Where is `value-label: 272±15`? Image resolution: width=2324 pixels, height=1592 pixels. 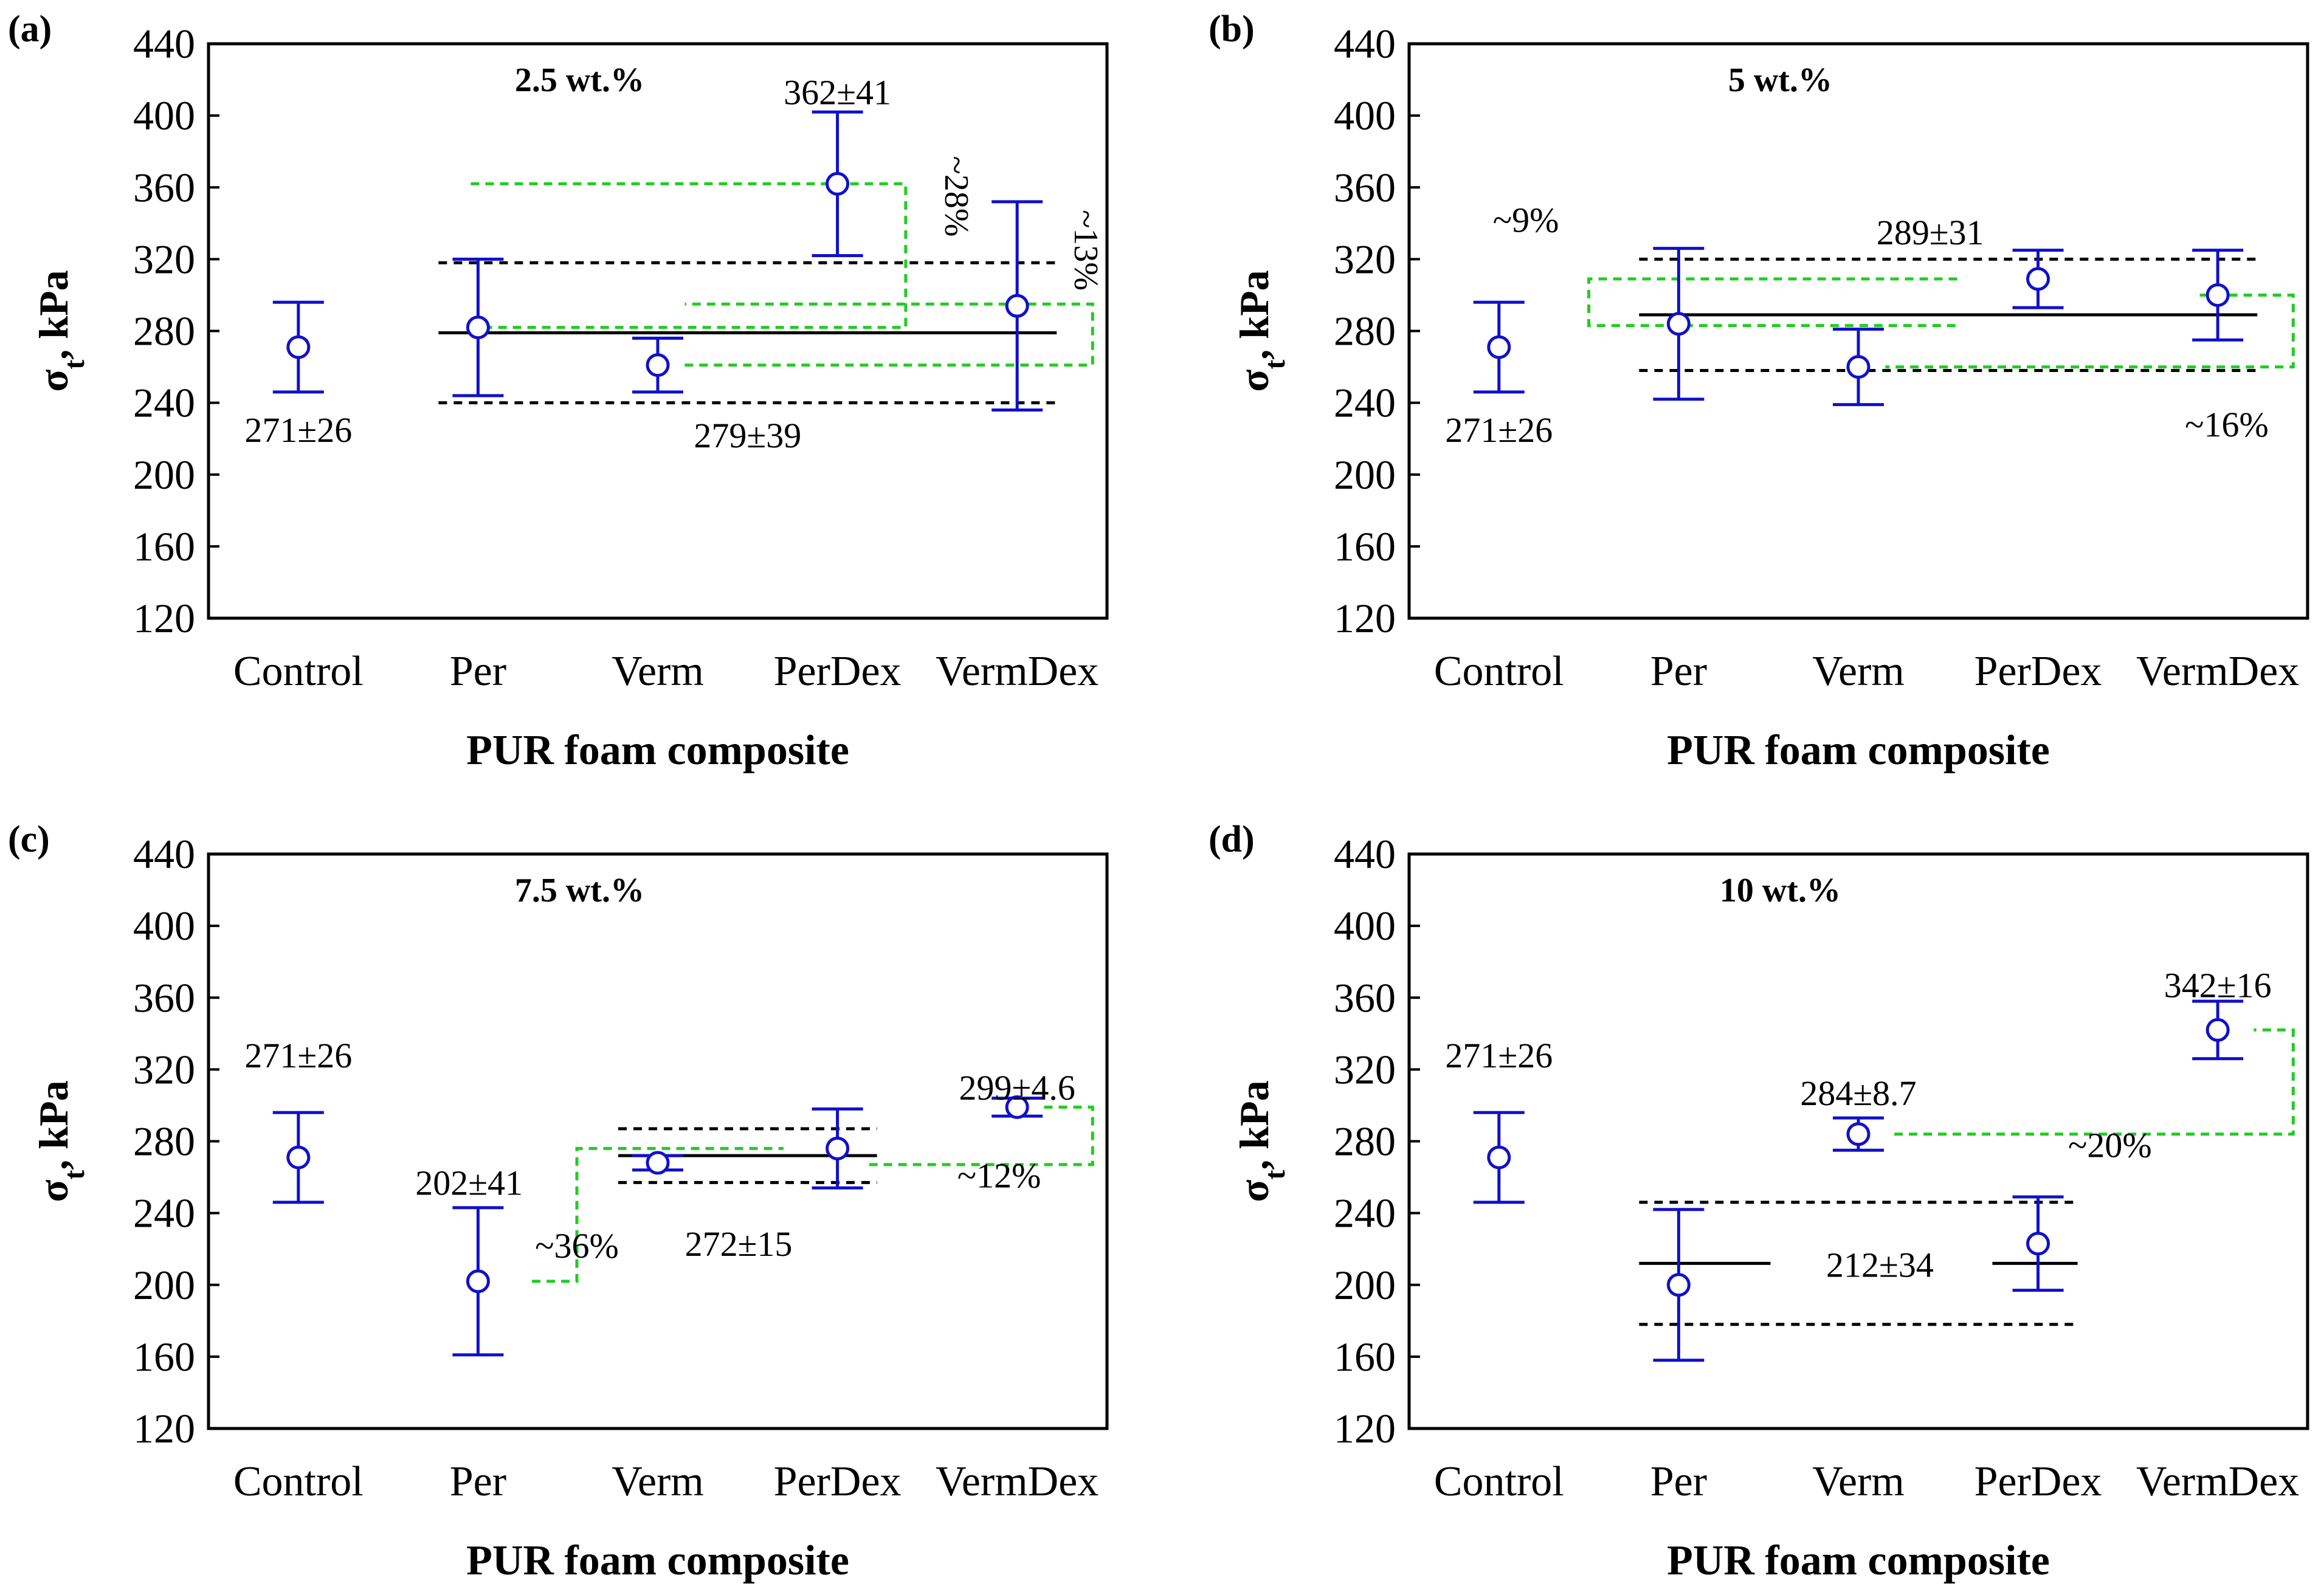
value-label: 272±15 is located at coordinates (739, 1244).